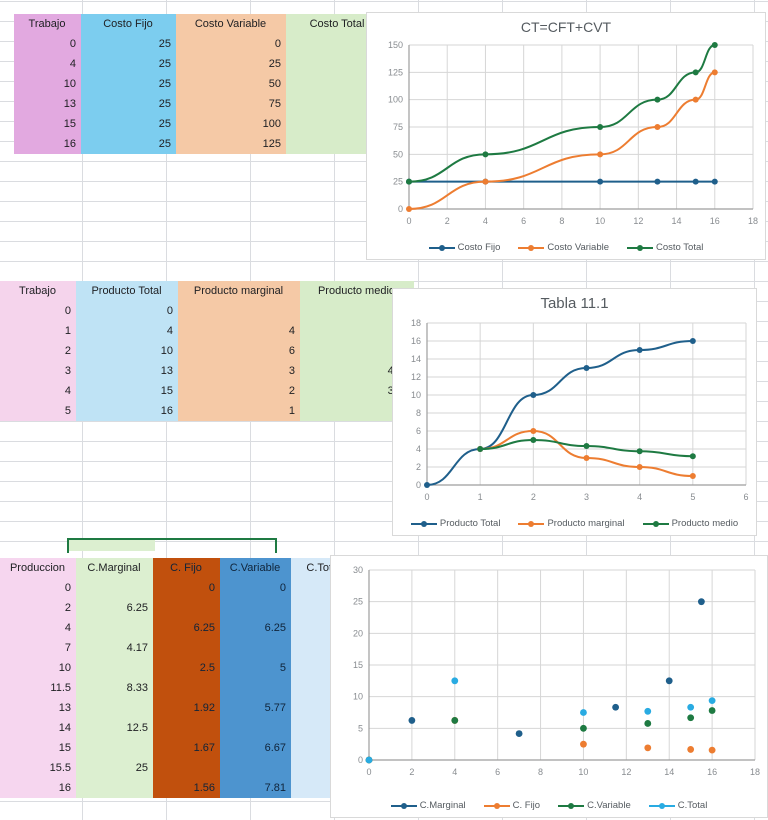 The width and height of the screenshot is (768, 820). I want to click on table-row: 3 13 3 4.33, so click(207, 371).